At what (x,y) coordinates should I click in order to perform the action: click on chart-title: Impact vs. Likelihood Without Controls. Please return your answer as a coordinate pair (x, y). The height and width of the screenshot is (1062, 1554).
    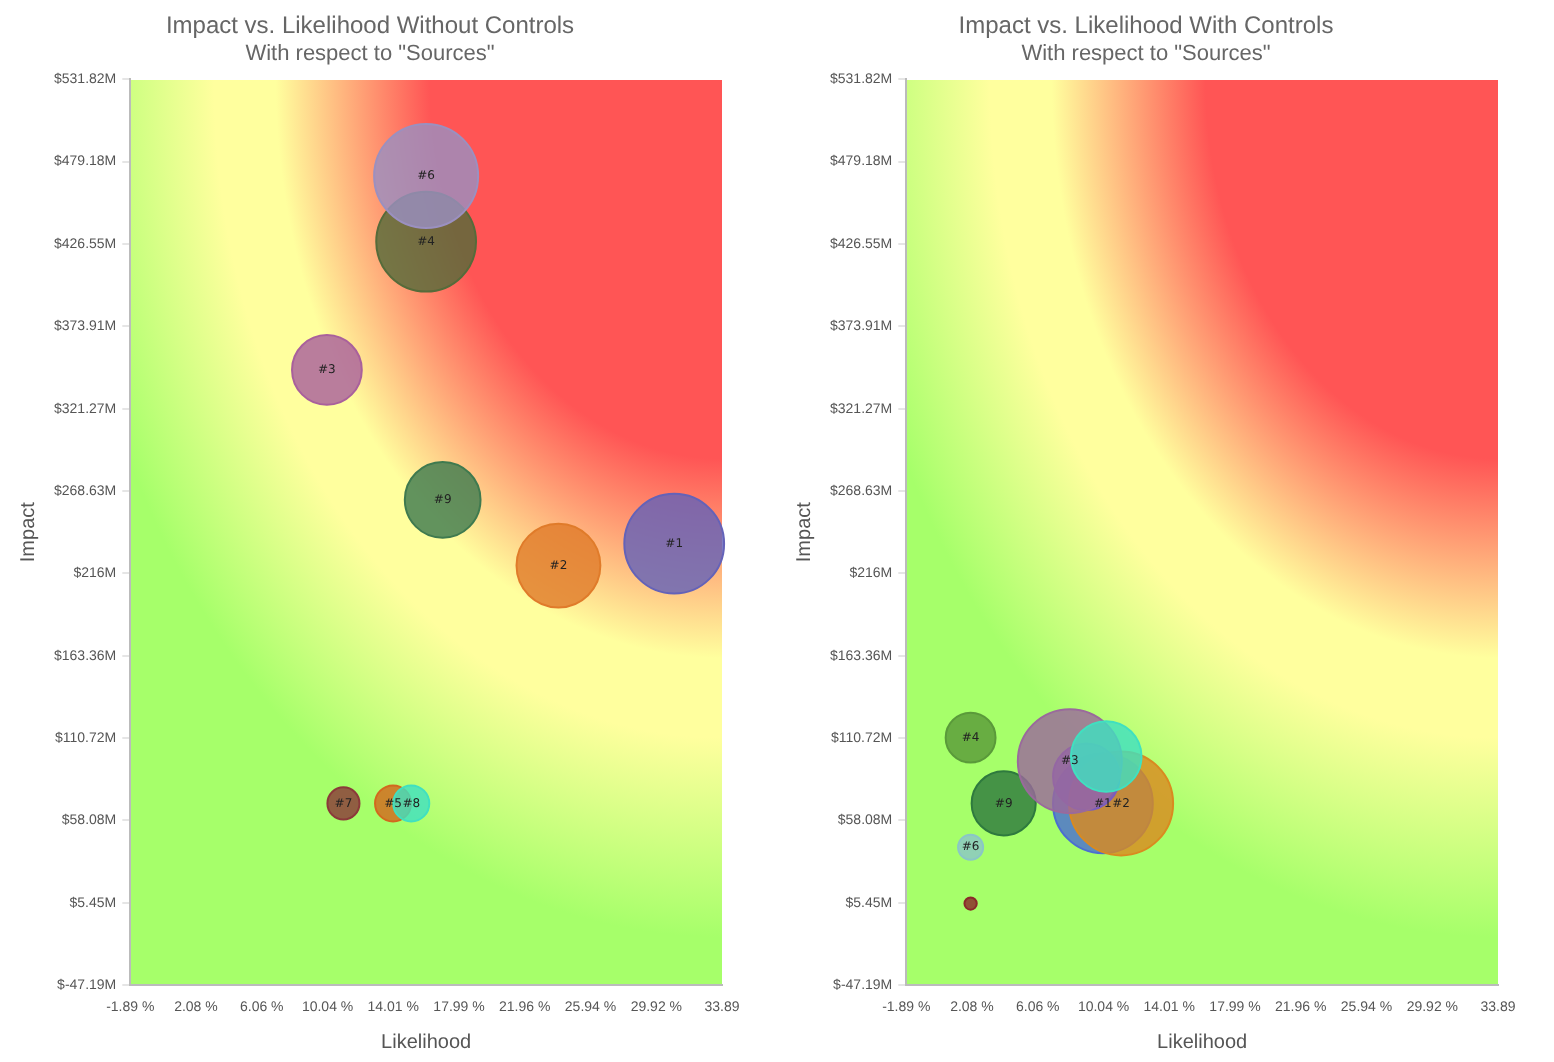
    Looking at the image, I should click on (370, 25).